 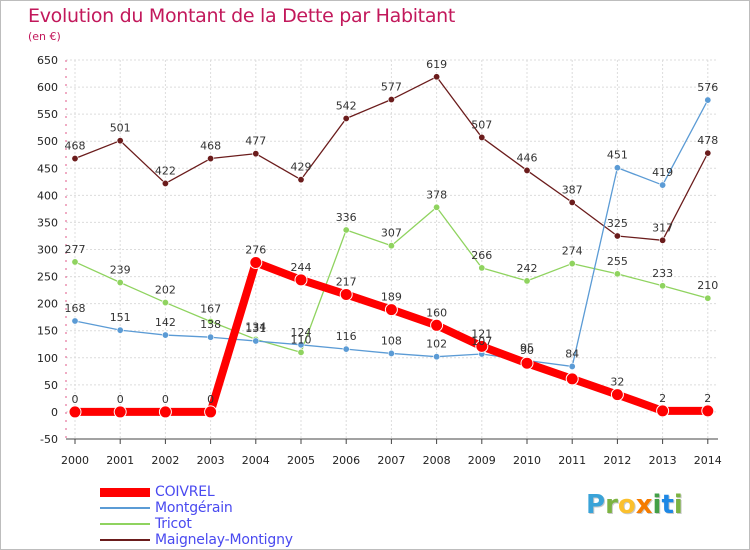 What do you see at coordinates (662, 227) in the screenshot?
I see `data-label: 317` at bounding box center [662, 227].